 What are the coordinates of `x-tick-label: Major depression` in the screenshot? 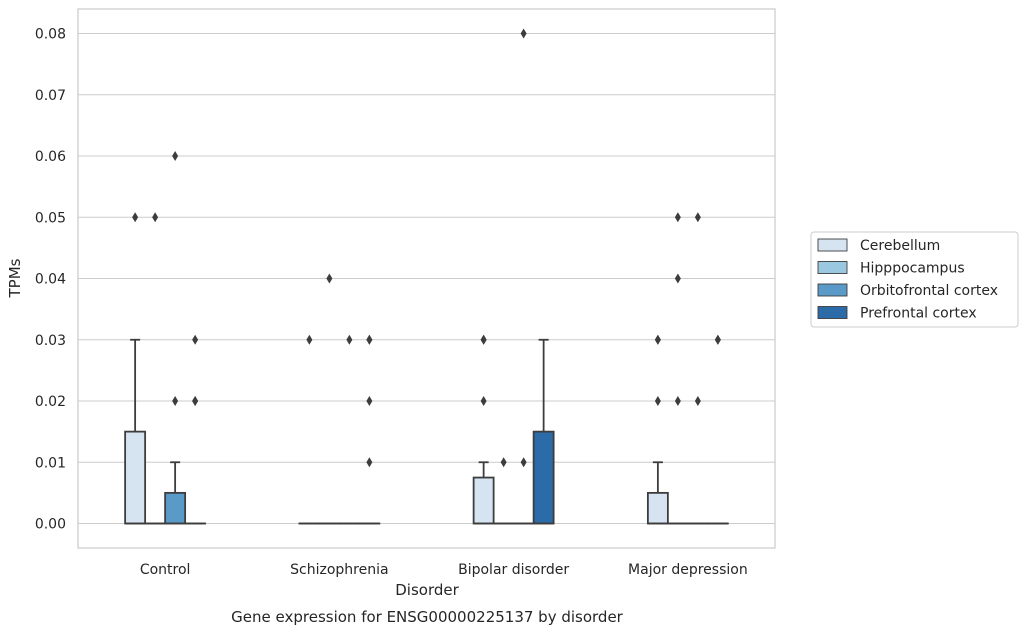 It's located at (688, 570).